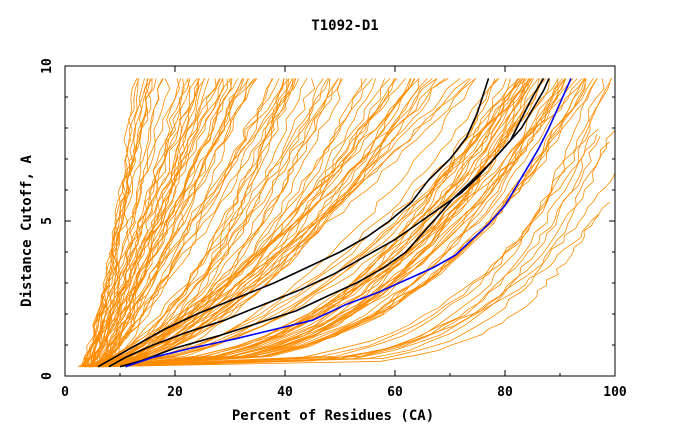 Image resolution: width=680 pixels, height=440 pixels. I want to click on chart-title: T1092-D1, so click(344, 26).